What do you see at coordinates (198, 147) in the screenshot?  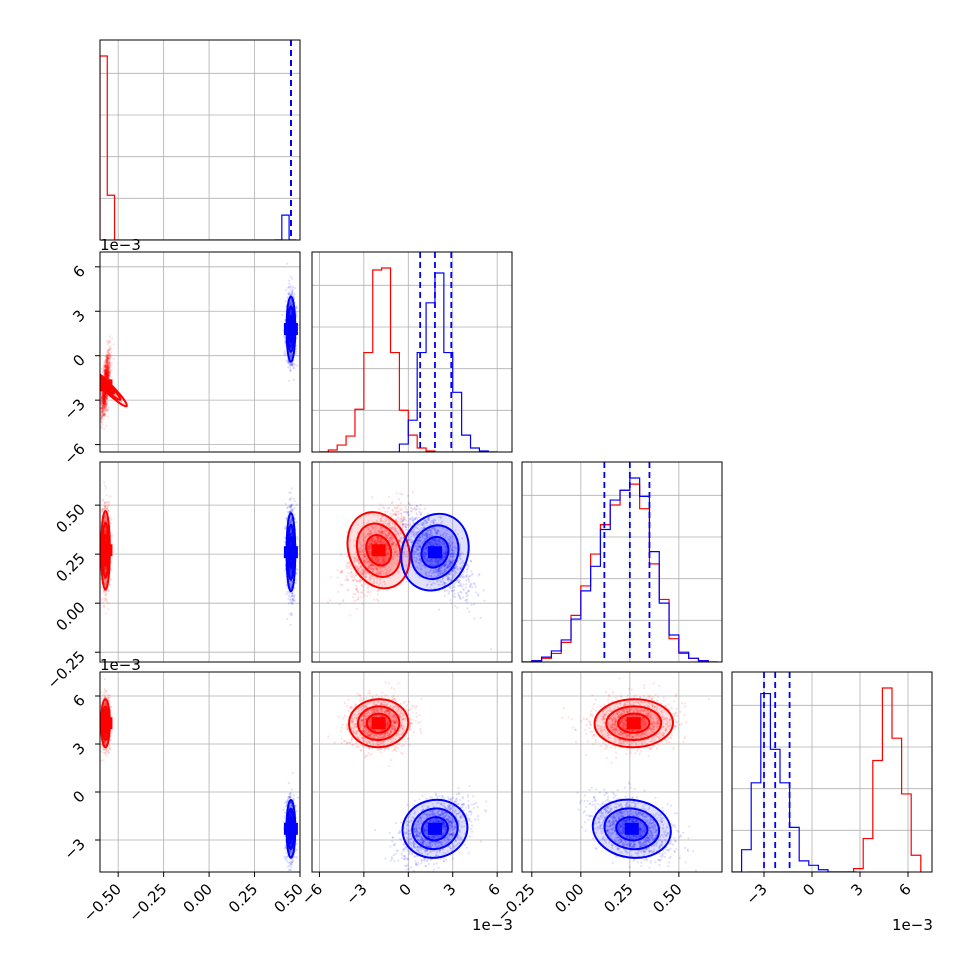 I see `histogram-red` at bounding box center [198, 147].